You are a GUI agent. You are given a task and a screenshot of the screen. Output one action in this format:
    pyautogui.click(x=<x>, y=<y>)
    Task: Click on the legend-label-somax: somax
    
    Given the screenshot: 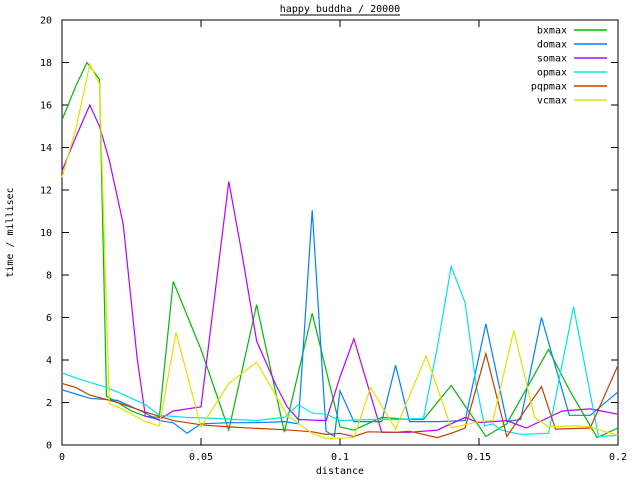 What is the action you would take?
    pyautogui.click(x=552, y=59)
    